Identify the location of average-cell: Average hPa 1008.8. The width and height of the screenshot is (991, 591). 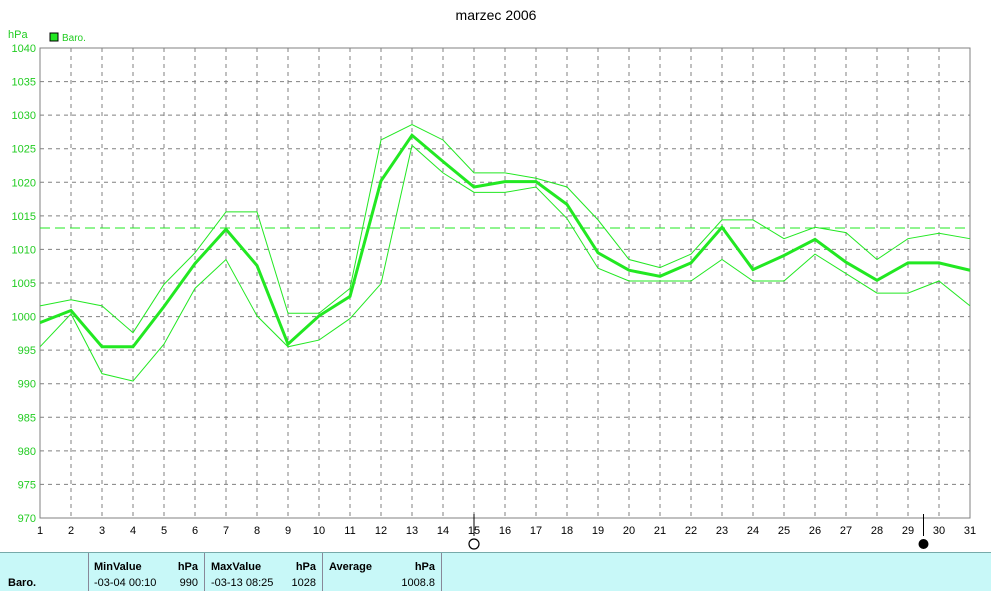
(382, 572).